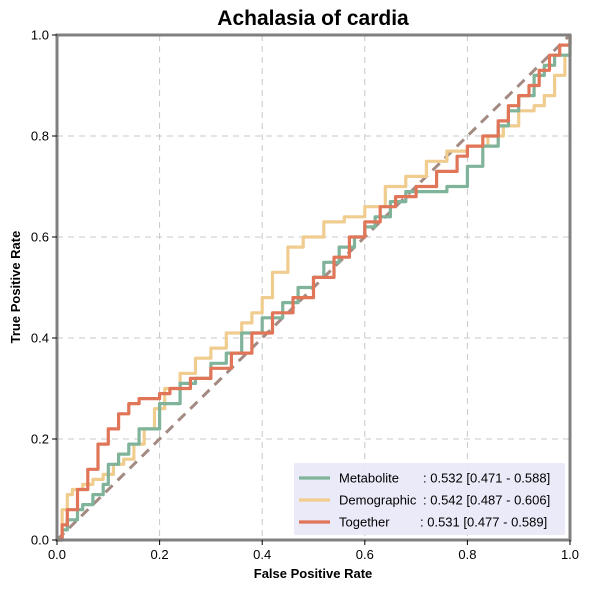 This screenshot has width=591, height=592. Describe the element at coordinates (15, 287) in the screenshot. I see `y-axis-label: True Positive Rate` at that location.